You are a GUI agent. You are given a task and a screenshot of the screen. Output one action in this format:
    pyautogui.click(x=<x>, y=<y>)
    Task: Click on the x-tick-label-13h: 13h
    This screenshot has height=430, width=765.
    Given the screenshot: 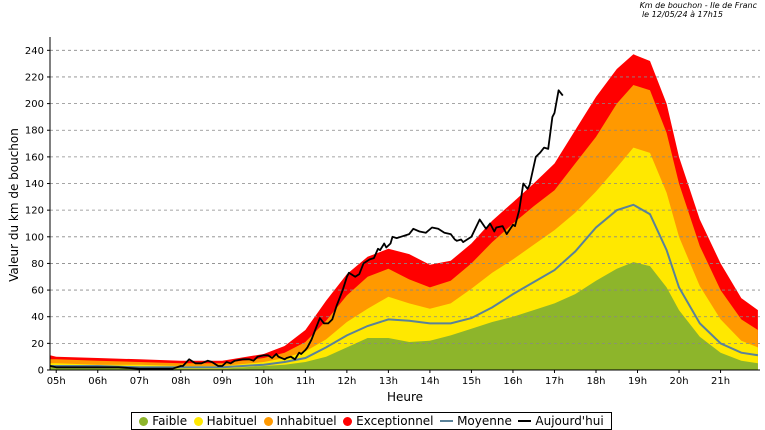 What is the action you would take?
    pyautogui.click(x=388, y=381)
    